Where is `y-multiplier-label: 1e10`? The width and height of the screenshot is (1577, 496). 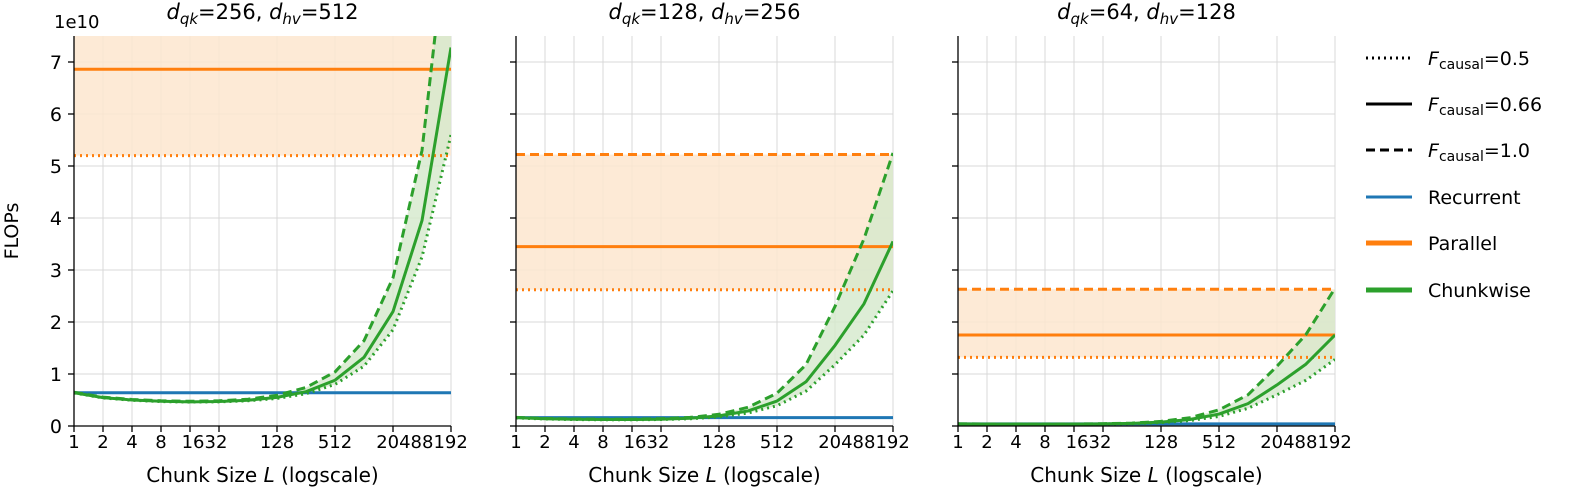
y-multiplier-label: 1e10 is located at coordinates (76, 22).